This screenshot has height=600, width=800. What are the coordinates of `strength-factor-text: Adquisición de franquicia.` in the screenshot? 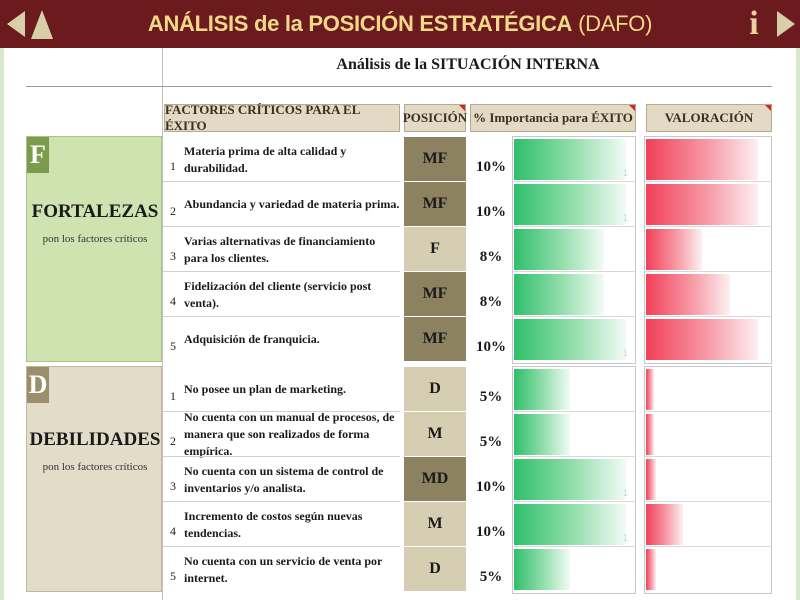 It's located at (252, 339).